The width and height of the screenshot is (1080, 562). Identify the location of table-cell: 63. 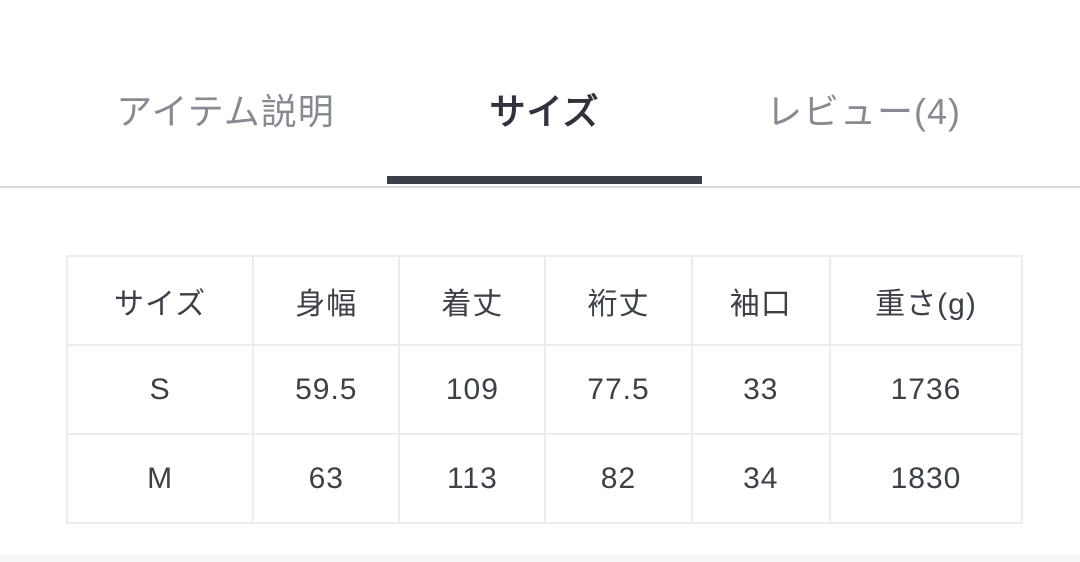
(326, 478).